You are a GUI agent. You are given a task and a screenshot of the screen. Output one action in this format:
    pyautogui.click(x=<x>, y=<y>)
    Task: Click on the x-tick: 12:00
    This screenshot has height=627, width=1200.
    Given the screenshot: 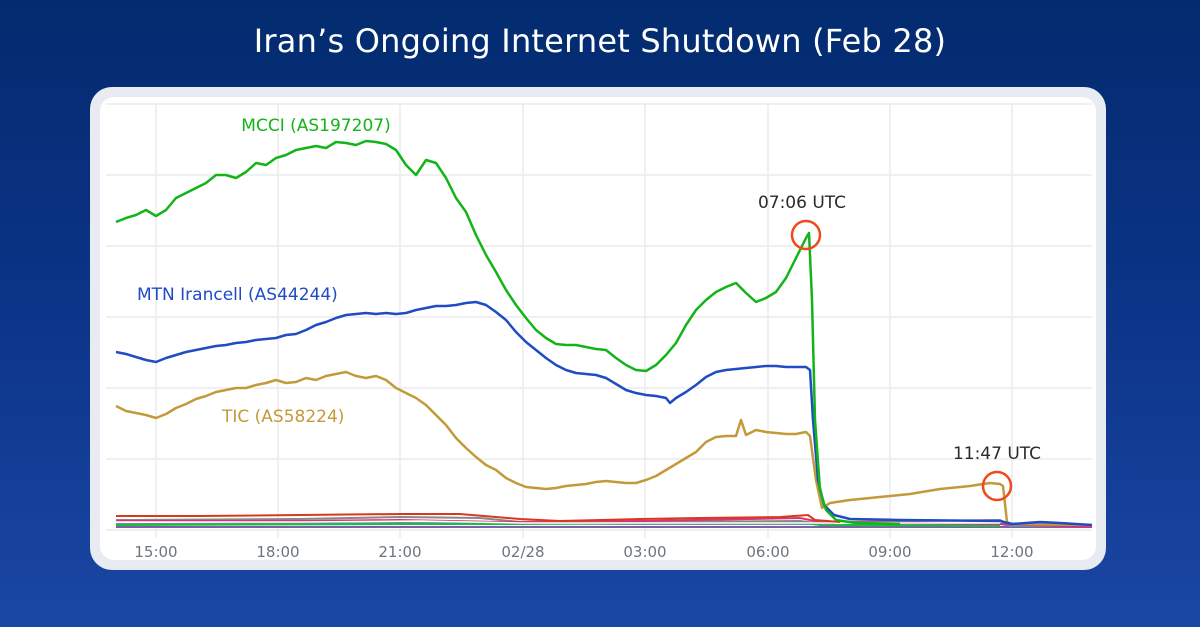 What is the action you would take?
    pyautogui.click(x=1011, y=551)
    